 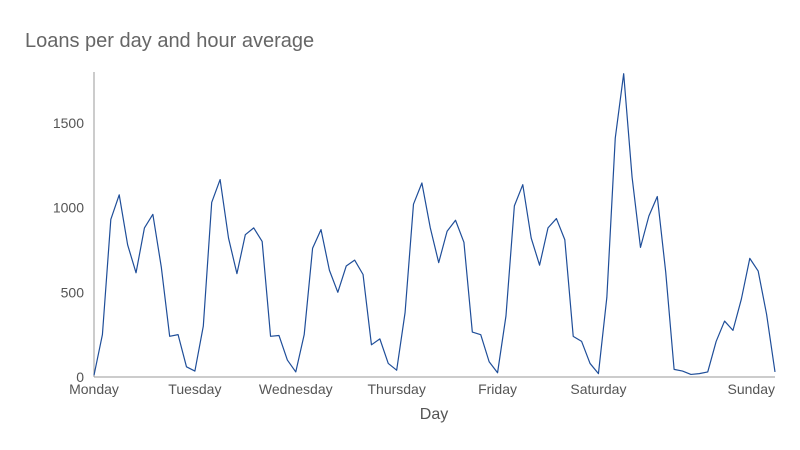 I want to click on x-tick-label: Thursday, so click(x=396, y=389).